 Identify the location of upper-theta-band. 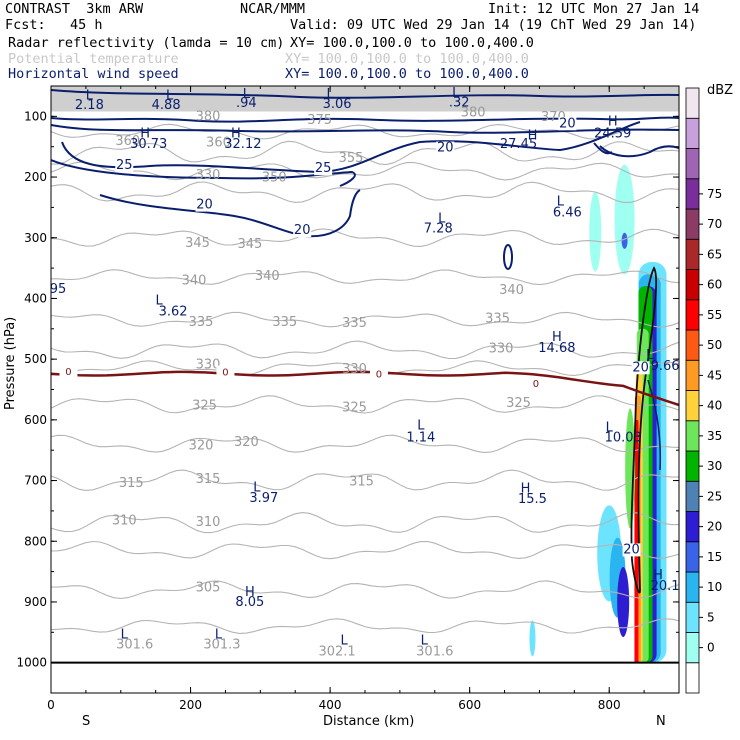
(365, 99).